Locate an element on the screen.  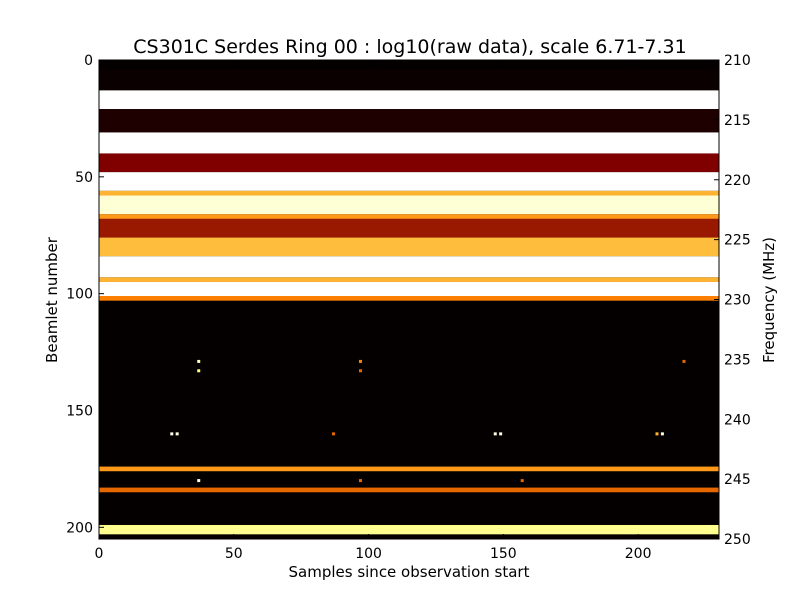
y2-tick-label-3: 225 is located at coordinates (737, 241).